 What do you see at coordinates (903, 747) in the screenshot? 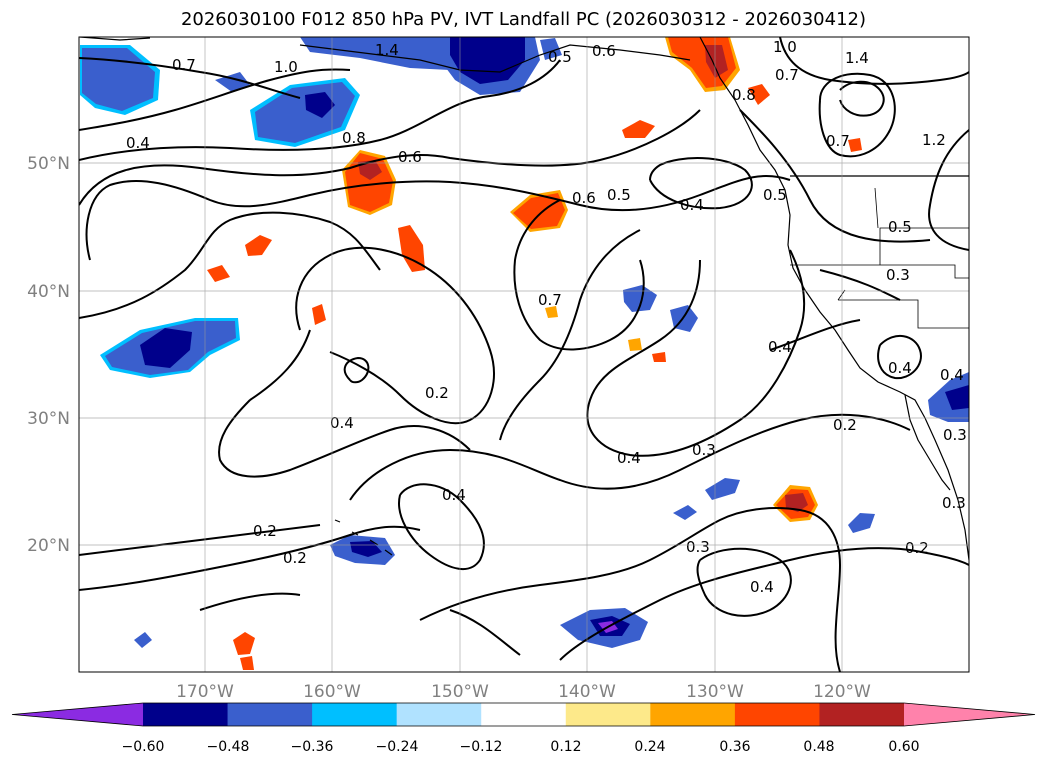
I see `colorbar-tick-label: 0.60` at bounding box center [903, 747].